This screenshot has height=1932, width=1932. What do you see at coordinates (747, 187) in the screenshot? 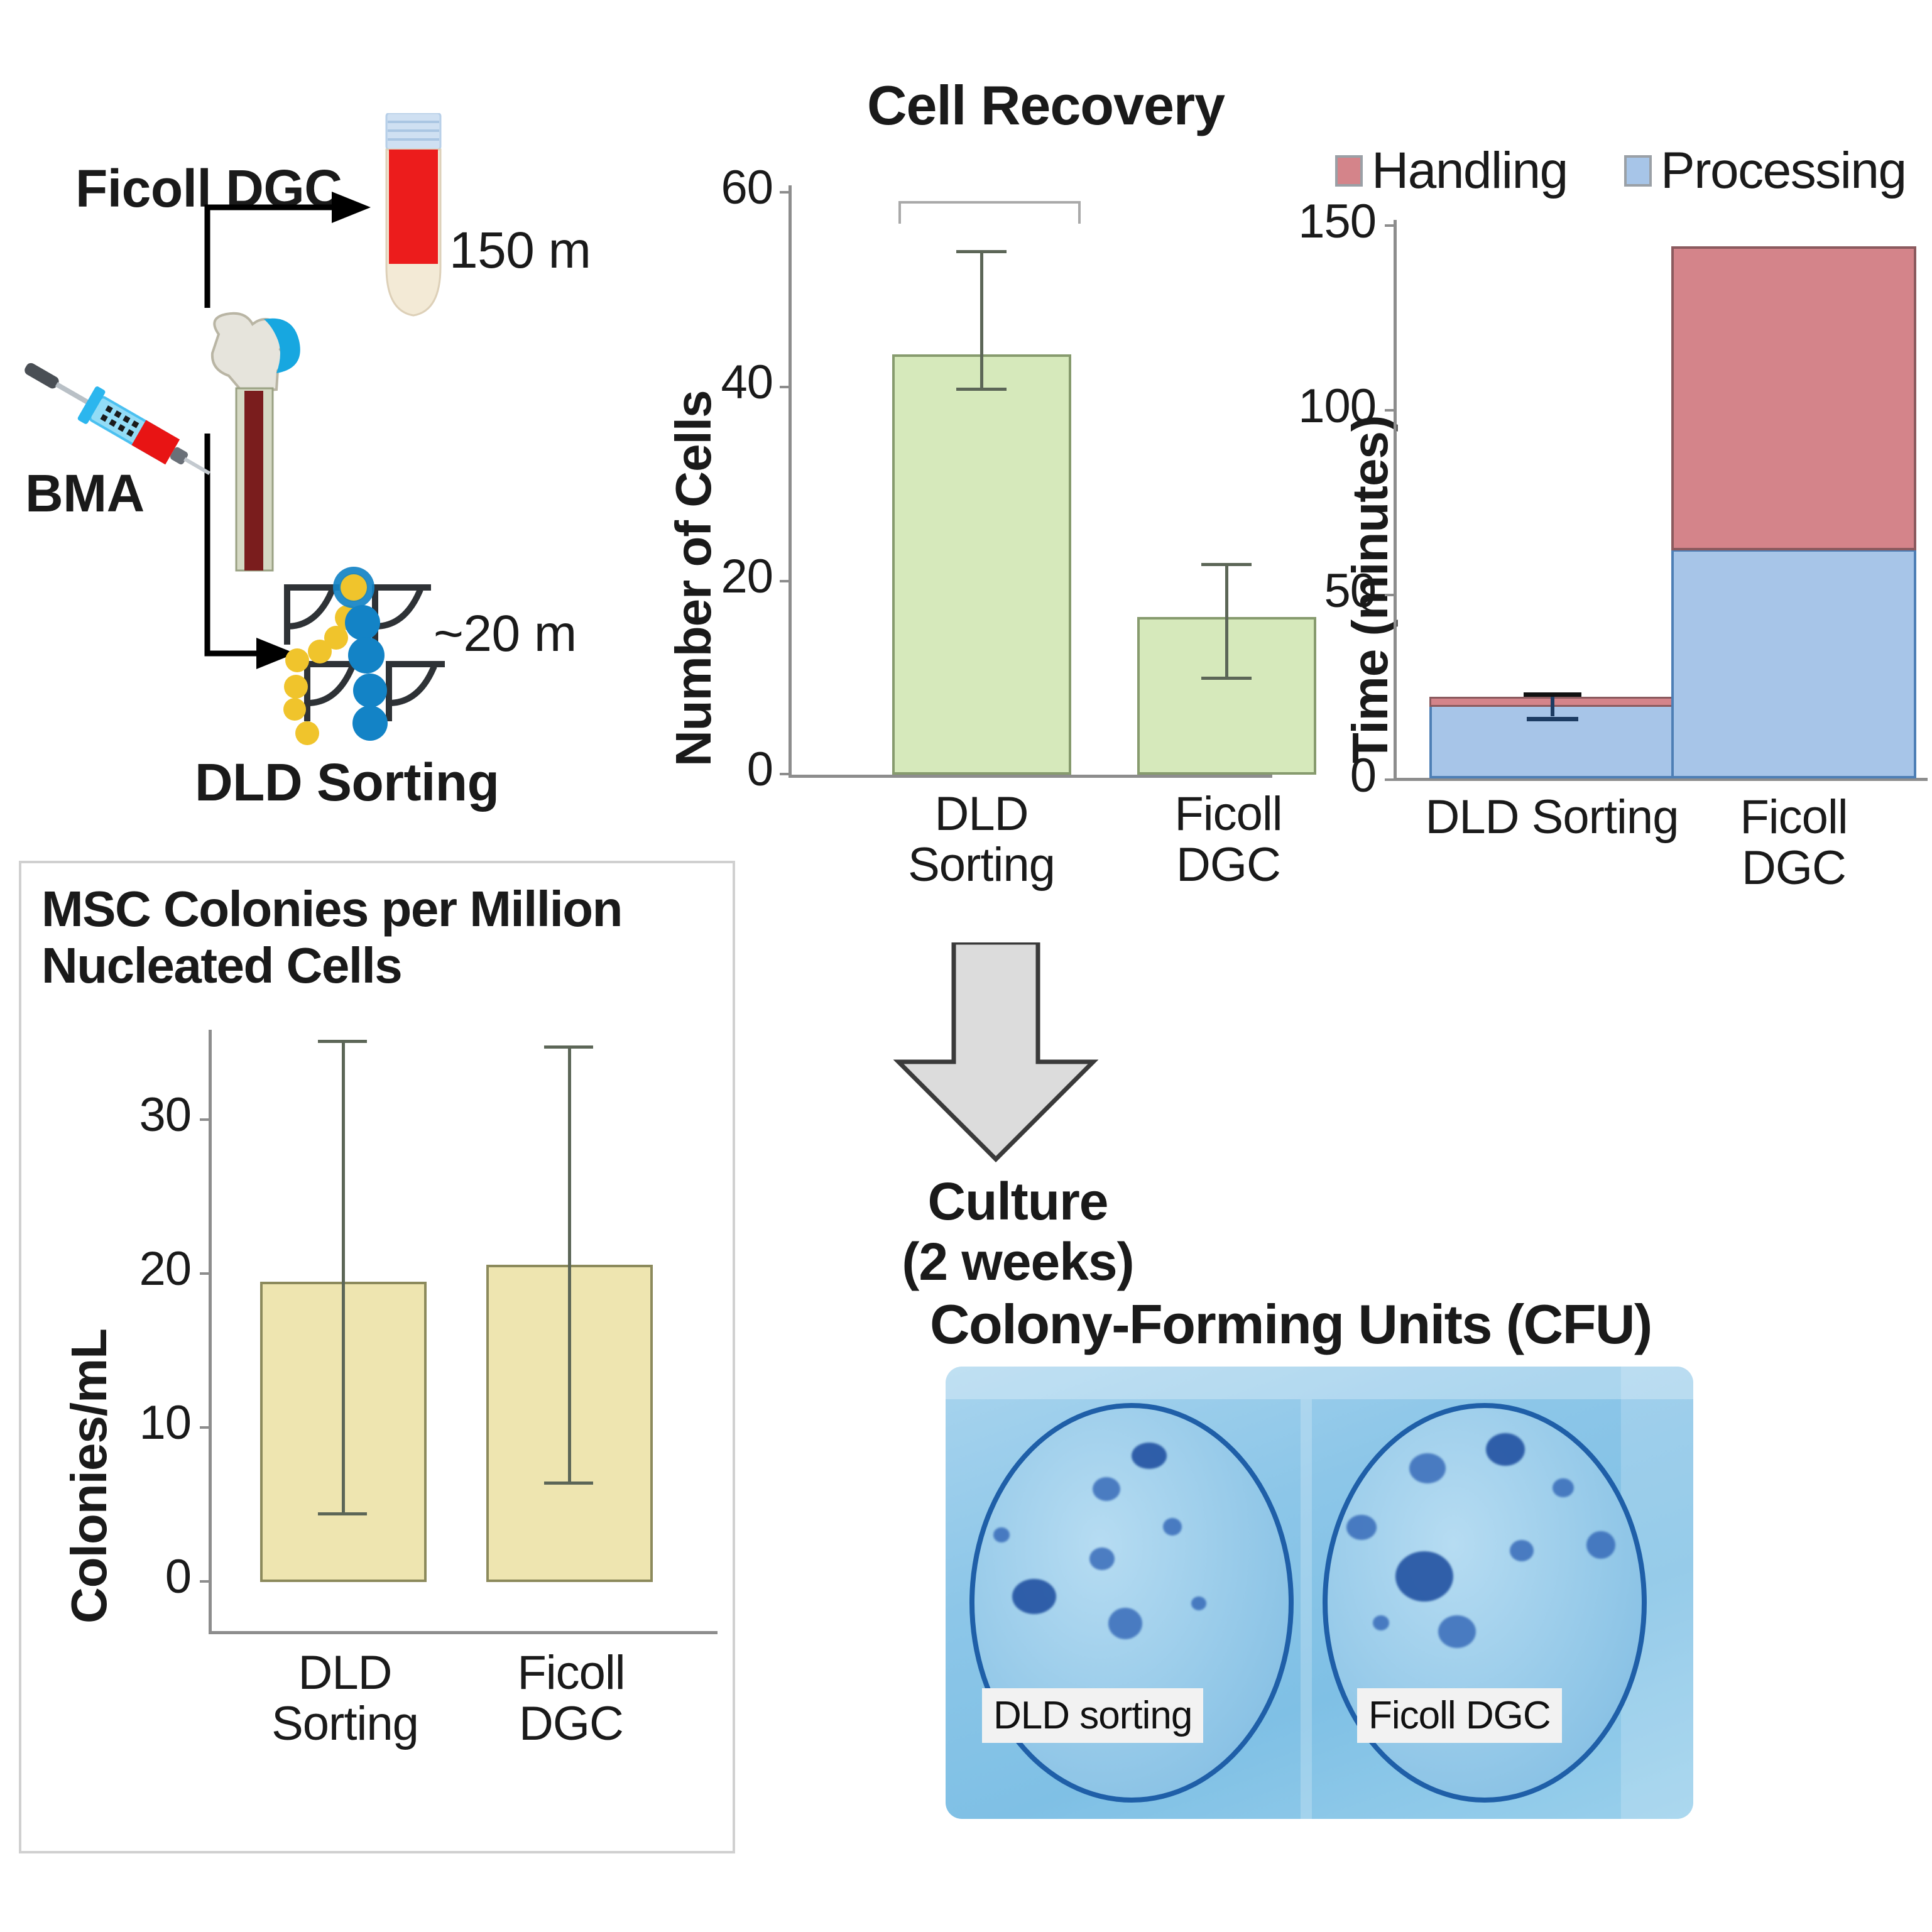
I see `cell-recovery-ytick-label-60: 60` at bounding box center [747, 187].